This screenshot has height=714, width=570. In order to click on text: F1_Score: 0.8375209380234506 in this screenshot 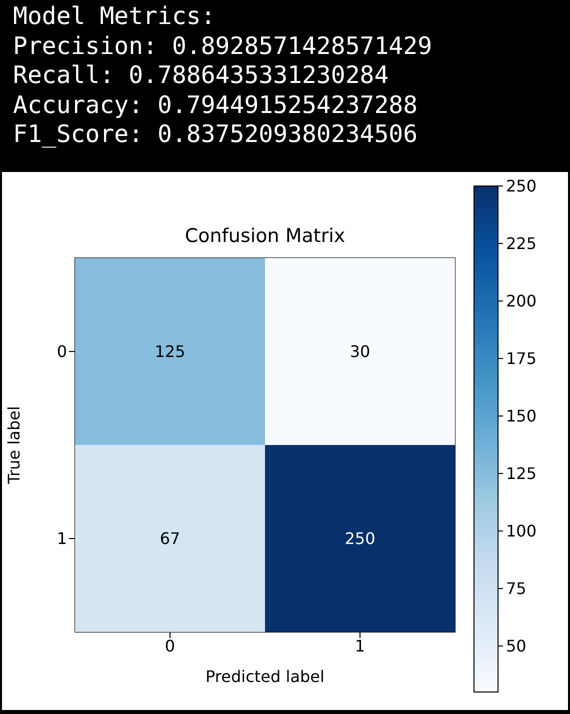, I will do `click(215, 134)`.